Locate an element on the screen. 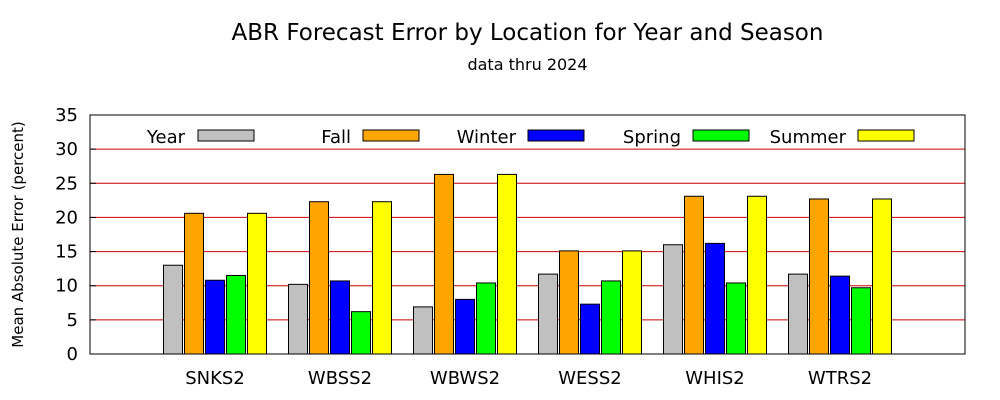 This screenshot has height=400, width=1000. bar-wbws2-fall is located at coordinates (444, 264).